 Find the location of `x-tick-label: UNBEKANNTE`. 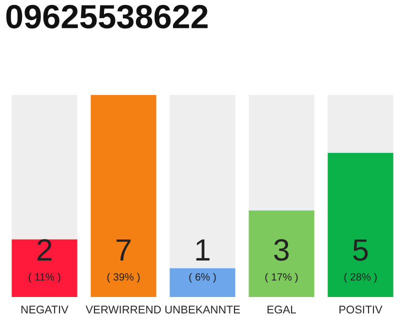

x-tick-label: UNBEKANNTE is located at coordinates (202, 310).